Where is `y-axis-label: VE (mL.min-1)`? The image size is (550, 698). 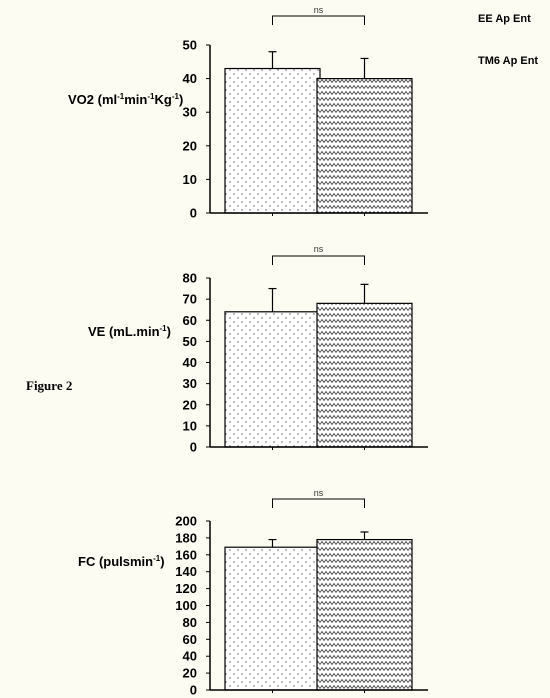
y-axis-label: VE (mL.min-1) is located at coordinates (129, 331).